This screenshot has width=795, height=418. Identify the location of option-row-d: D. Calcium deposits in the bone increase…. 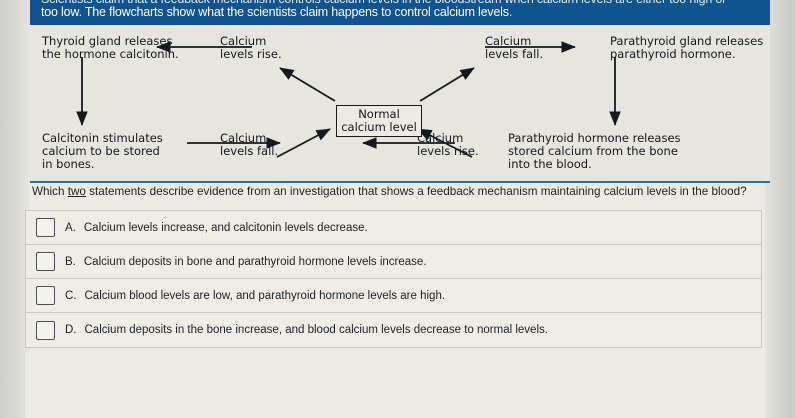
(393, 330).